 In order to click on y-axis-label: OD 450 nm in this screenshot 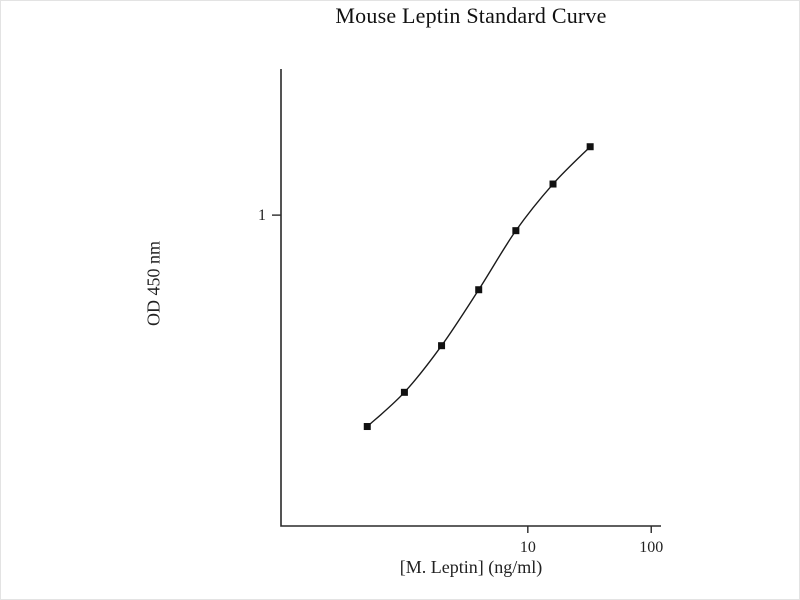, I will do `click(153, 283)`.